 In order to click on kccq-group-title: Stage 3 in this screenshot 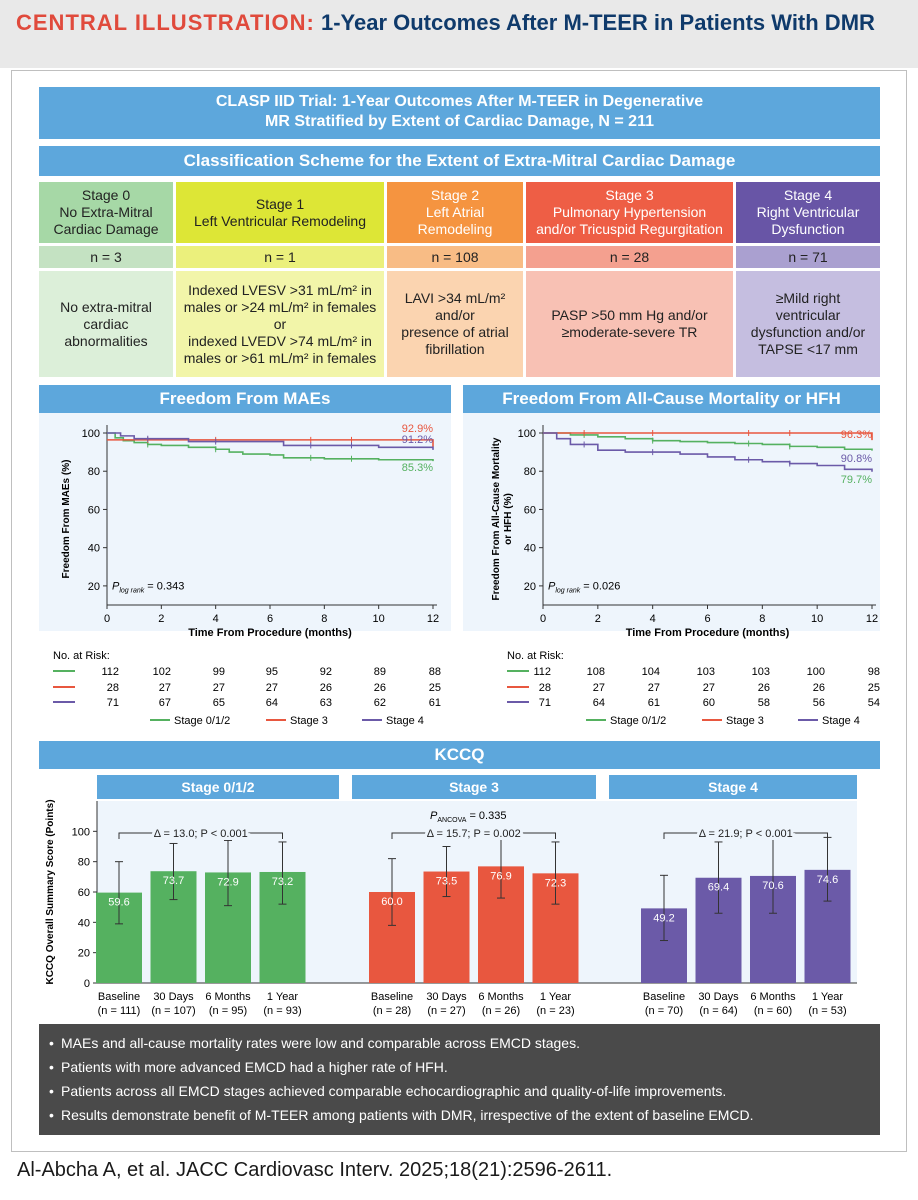, I will do `click(474, 787)`.